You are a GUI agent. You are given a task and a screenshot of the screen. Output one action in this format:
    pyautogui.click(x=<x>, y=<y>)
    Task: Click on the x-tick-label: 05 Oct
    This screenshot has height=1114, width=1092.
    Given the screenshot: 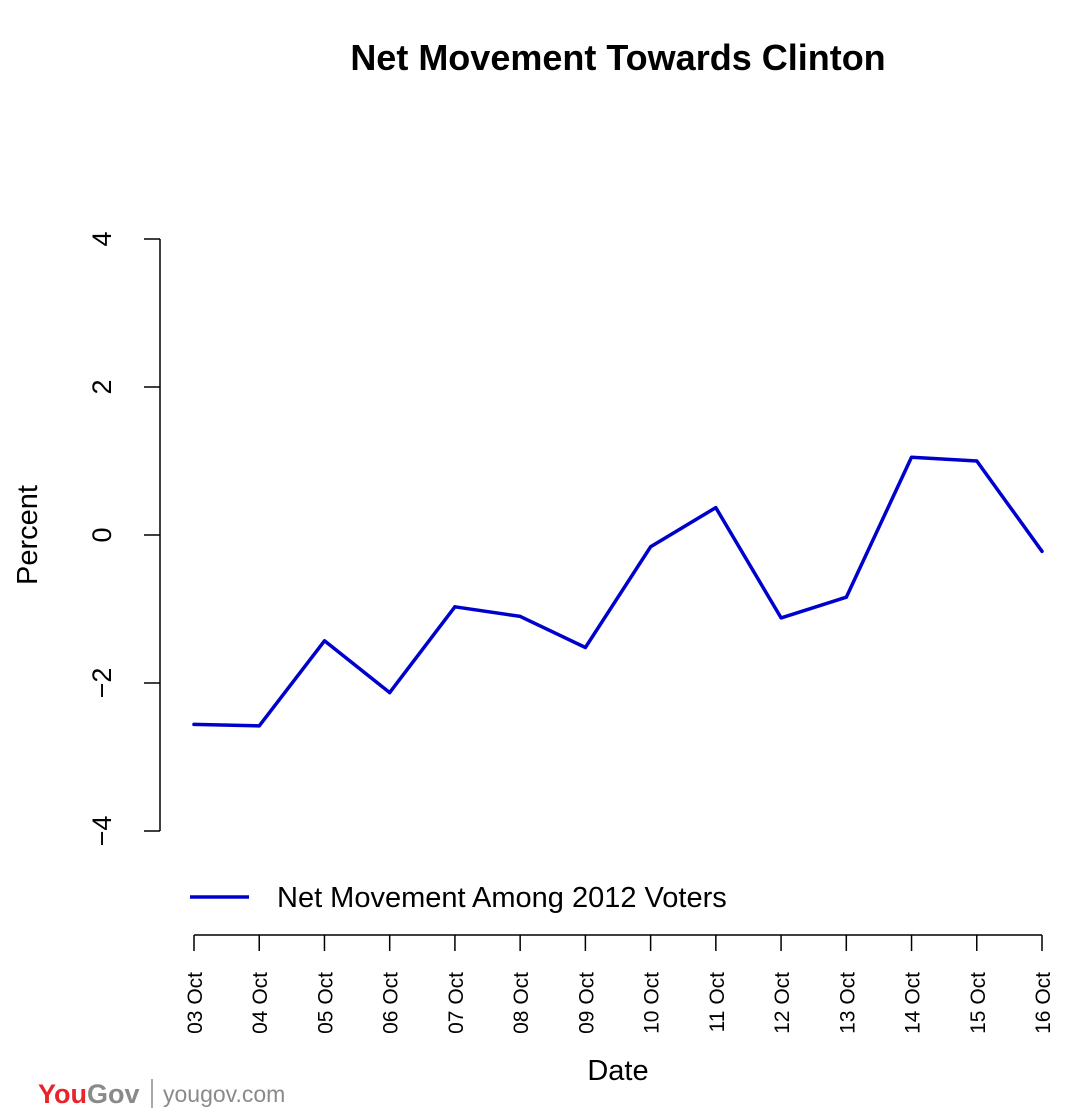 What is the action you would take?
    pyautogui.click(x=325, y=1003)
    